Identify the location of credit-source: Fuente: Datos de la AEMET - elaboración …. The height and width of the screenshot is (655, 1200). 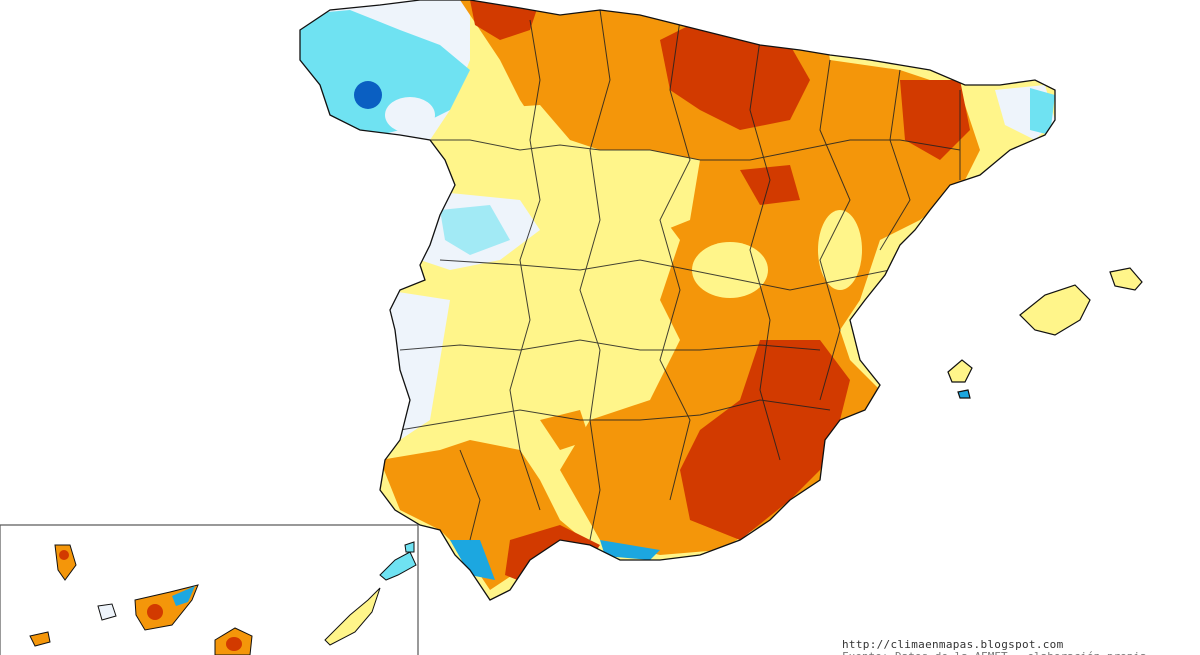
(1012, 652).